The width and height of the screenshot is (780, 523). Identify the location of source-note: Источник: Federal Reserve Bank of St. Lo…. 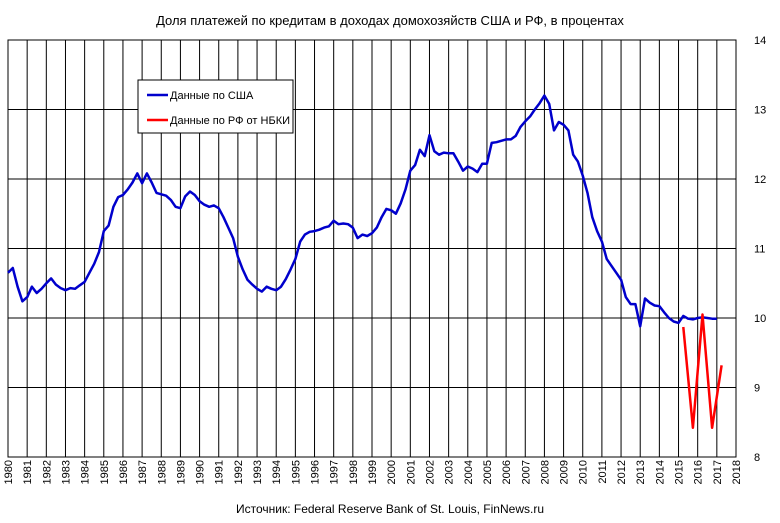
(389, 509).